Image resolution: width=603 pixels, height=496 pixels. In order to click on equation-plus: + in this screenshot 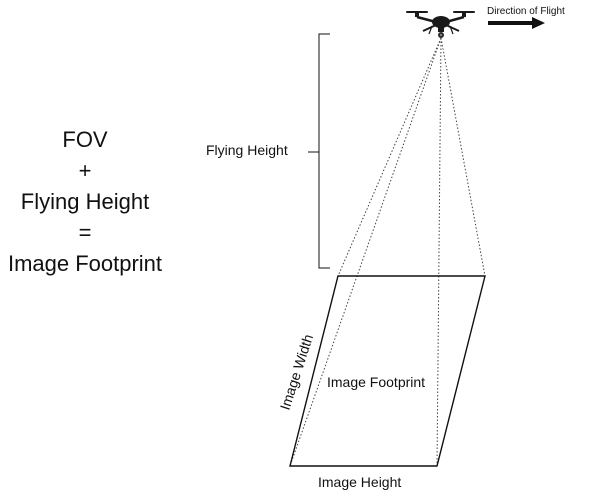, I will do `click(85, 170)`.